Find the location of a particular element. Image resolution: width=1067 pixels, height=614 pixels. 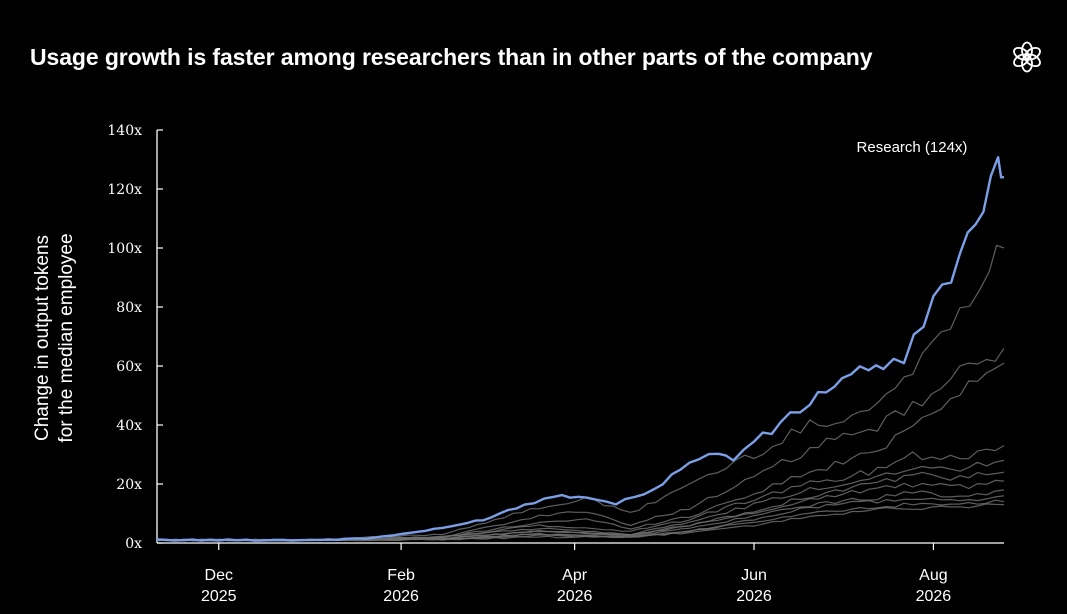

y-tick-label: 20x is located at coordinates (129, 485).